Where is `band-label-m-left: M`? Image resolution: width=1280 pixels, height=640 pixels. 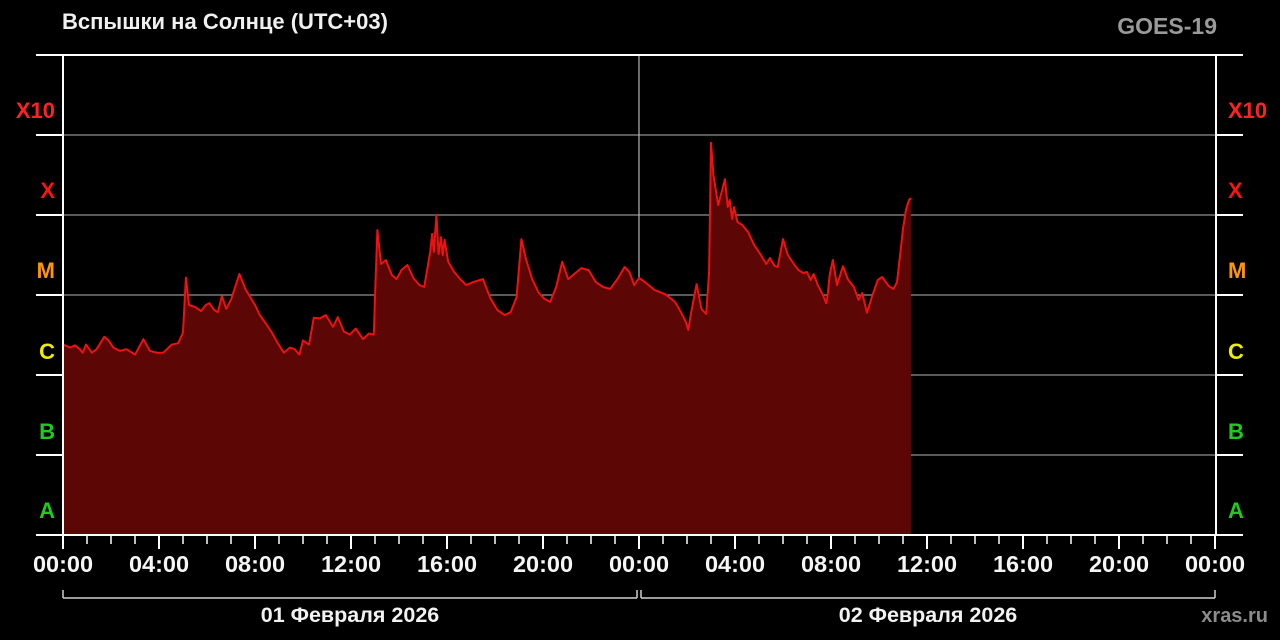 band-label-m-left: M is located at coordinates (45, 270).